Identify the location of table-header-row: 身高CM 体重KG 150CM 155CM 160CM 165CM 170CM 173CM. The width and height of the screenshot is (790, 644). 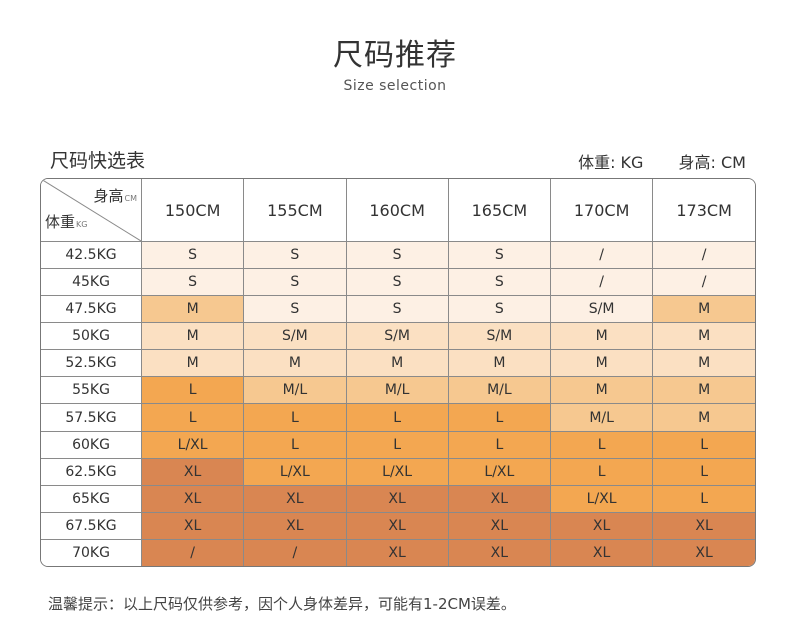
(398, 210).